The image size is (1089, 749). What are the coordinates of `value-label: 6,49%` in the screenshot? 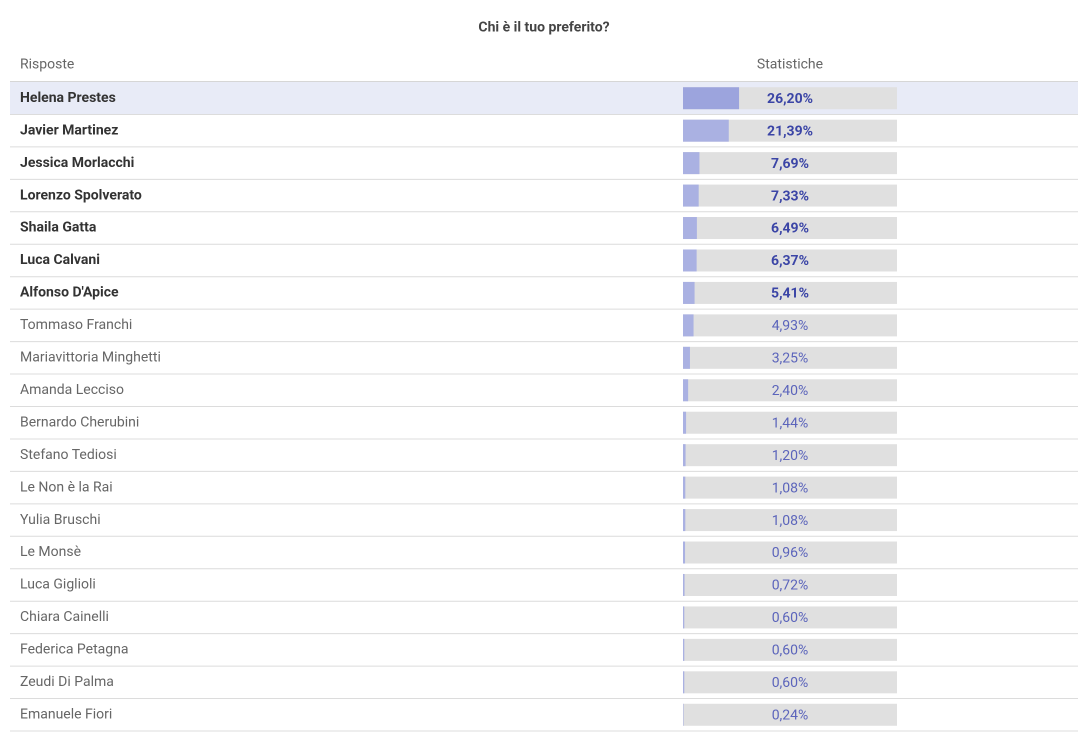 It's located at (790, 229).